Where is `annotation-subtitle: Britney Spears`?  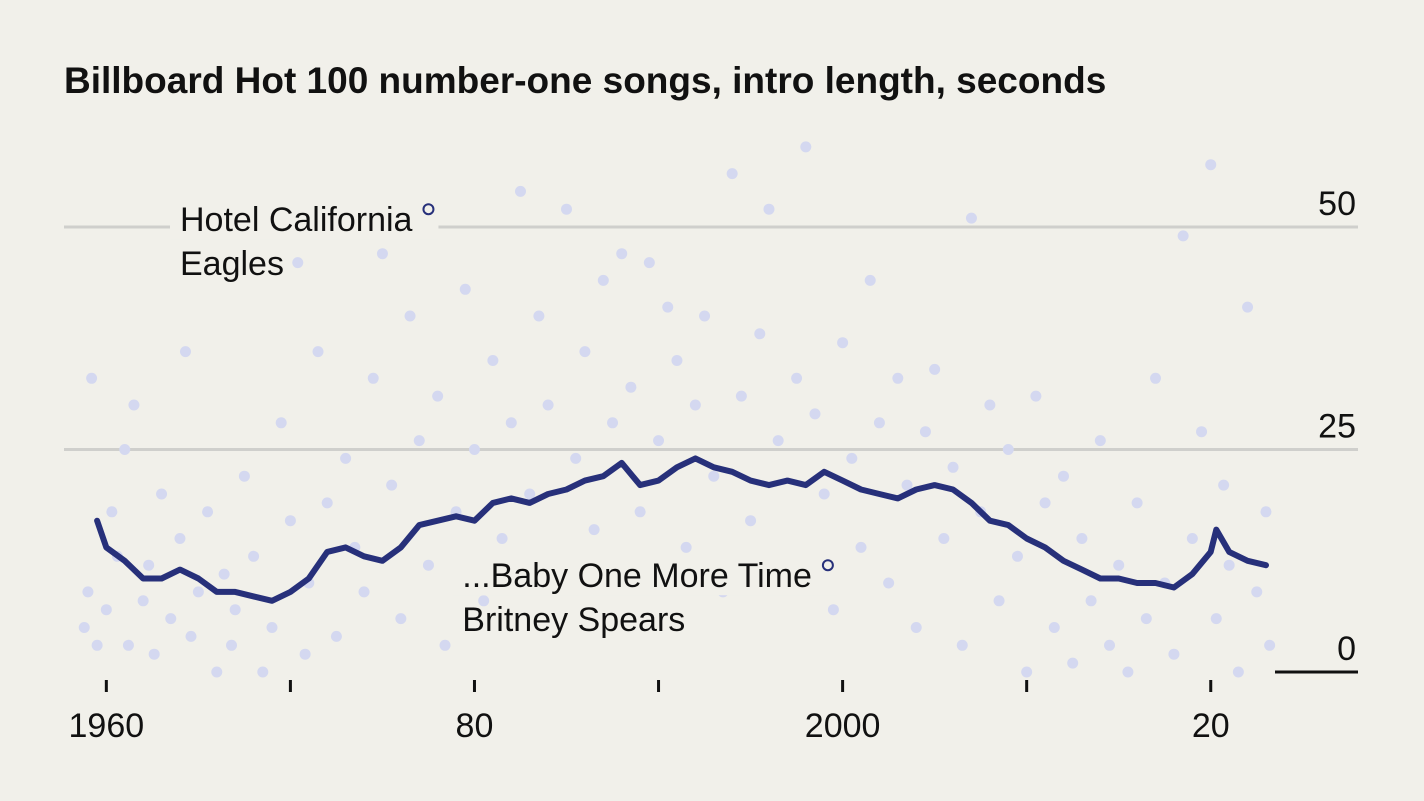
annotation-subtitle: Britney Spears is located at coordinates (573, 620).